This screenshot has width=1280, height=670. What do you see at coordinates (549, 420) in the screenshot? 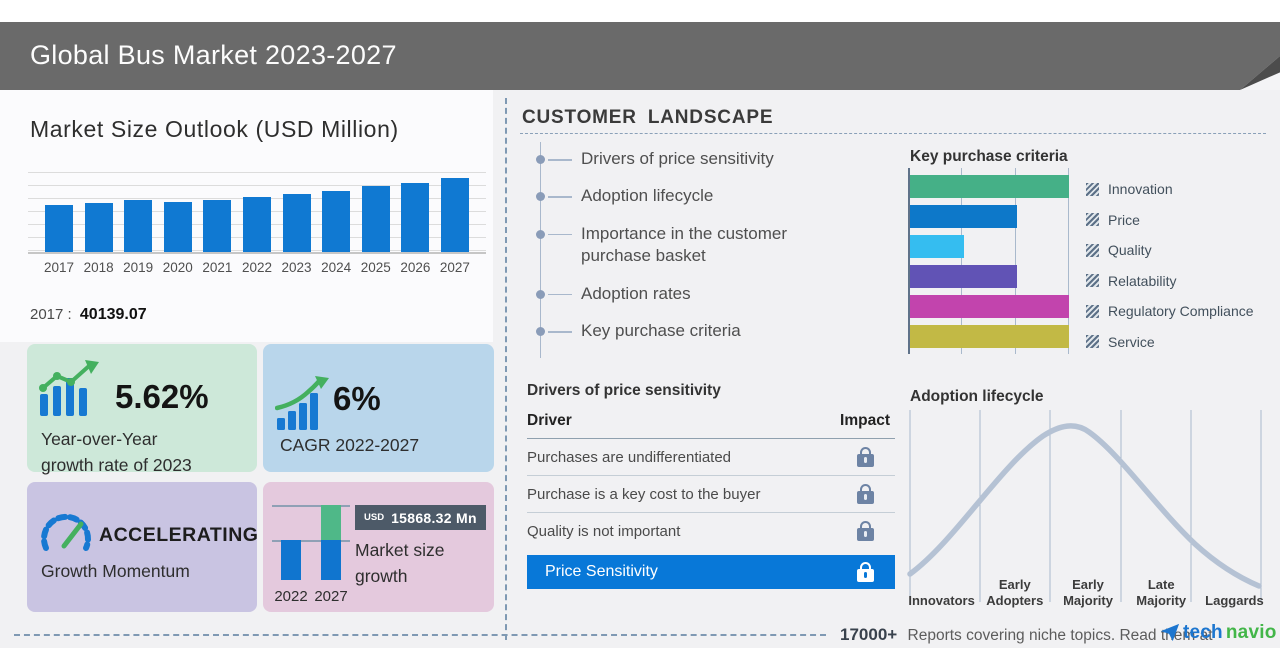
I see `column-driver: Driver` at bounding box center [549, 420].